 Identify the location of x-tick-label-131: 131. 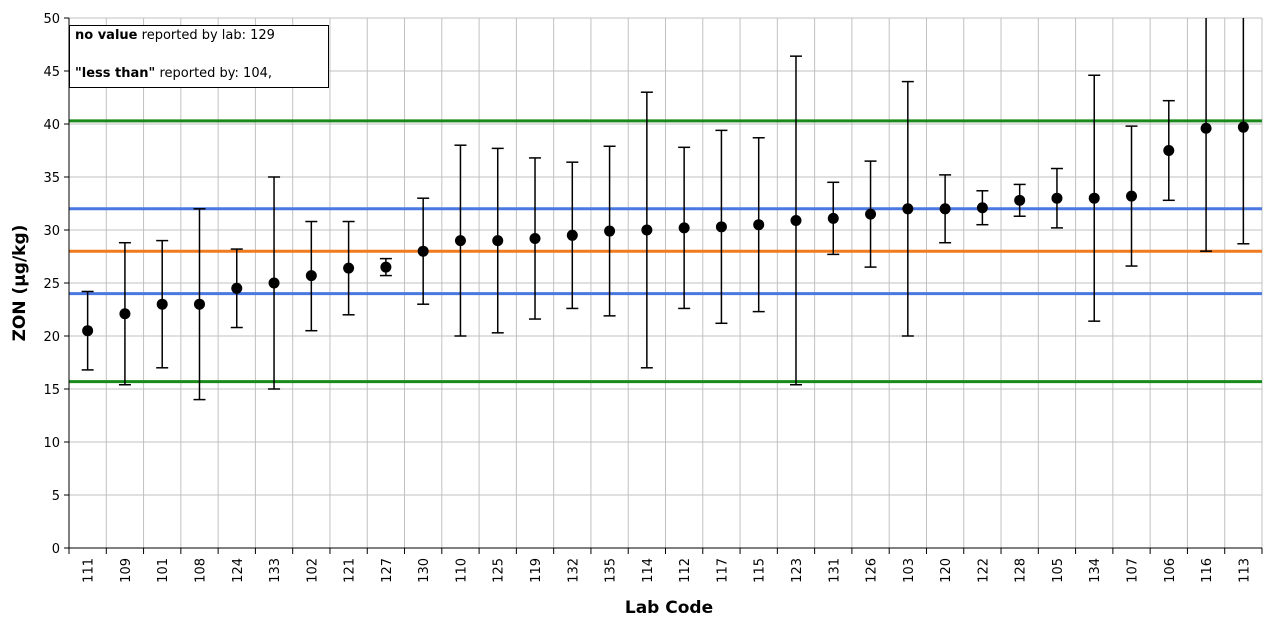
(834, 570).